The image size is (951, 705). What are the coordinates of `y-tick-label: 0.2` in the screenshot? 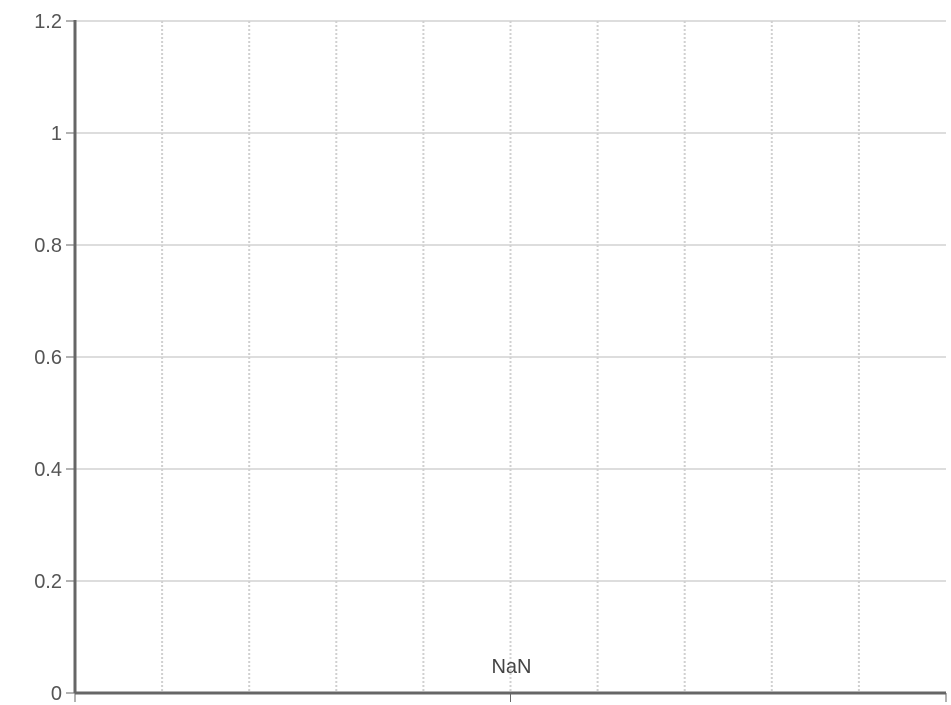 It's located at (48, 582).